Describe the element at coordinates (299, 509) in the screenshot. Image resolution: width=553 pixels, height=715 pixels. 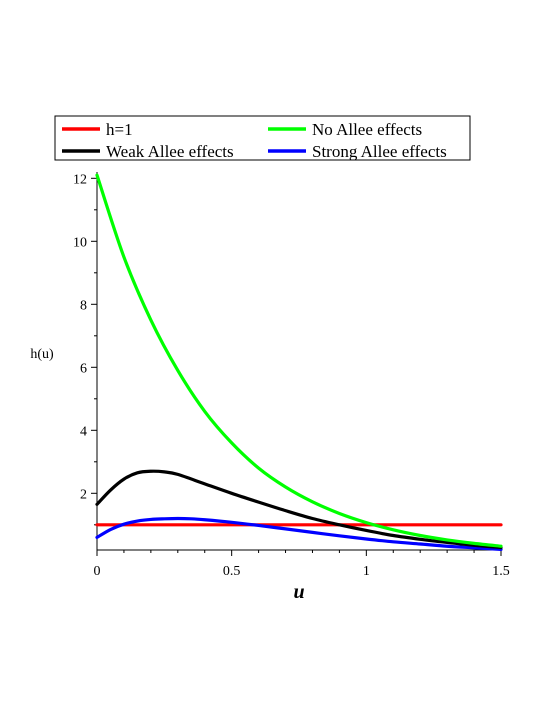
I see `series-line-weak-allee-effects` at that location.